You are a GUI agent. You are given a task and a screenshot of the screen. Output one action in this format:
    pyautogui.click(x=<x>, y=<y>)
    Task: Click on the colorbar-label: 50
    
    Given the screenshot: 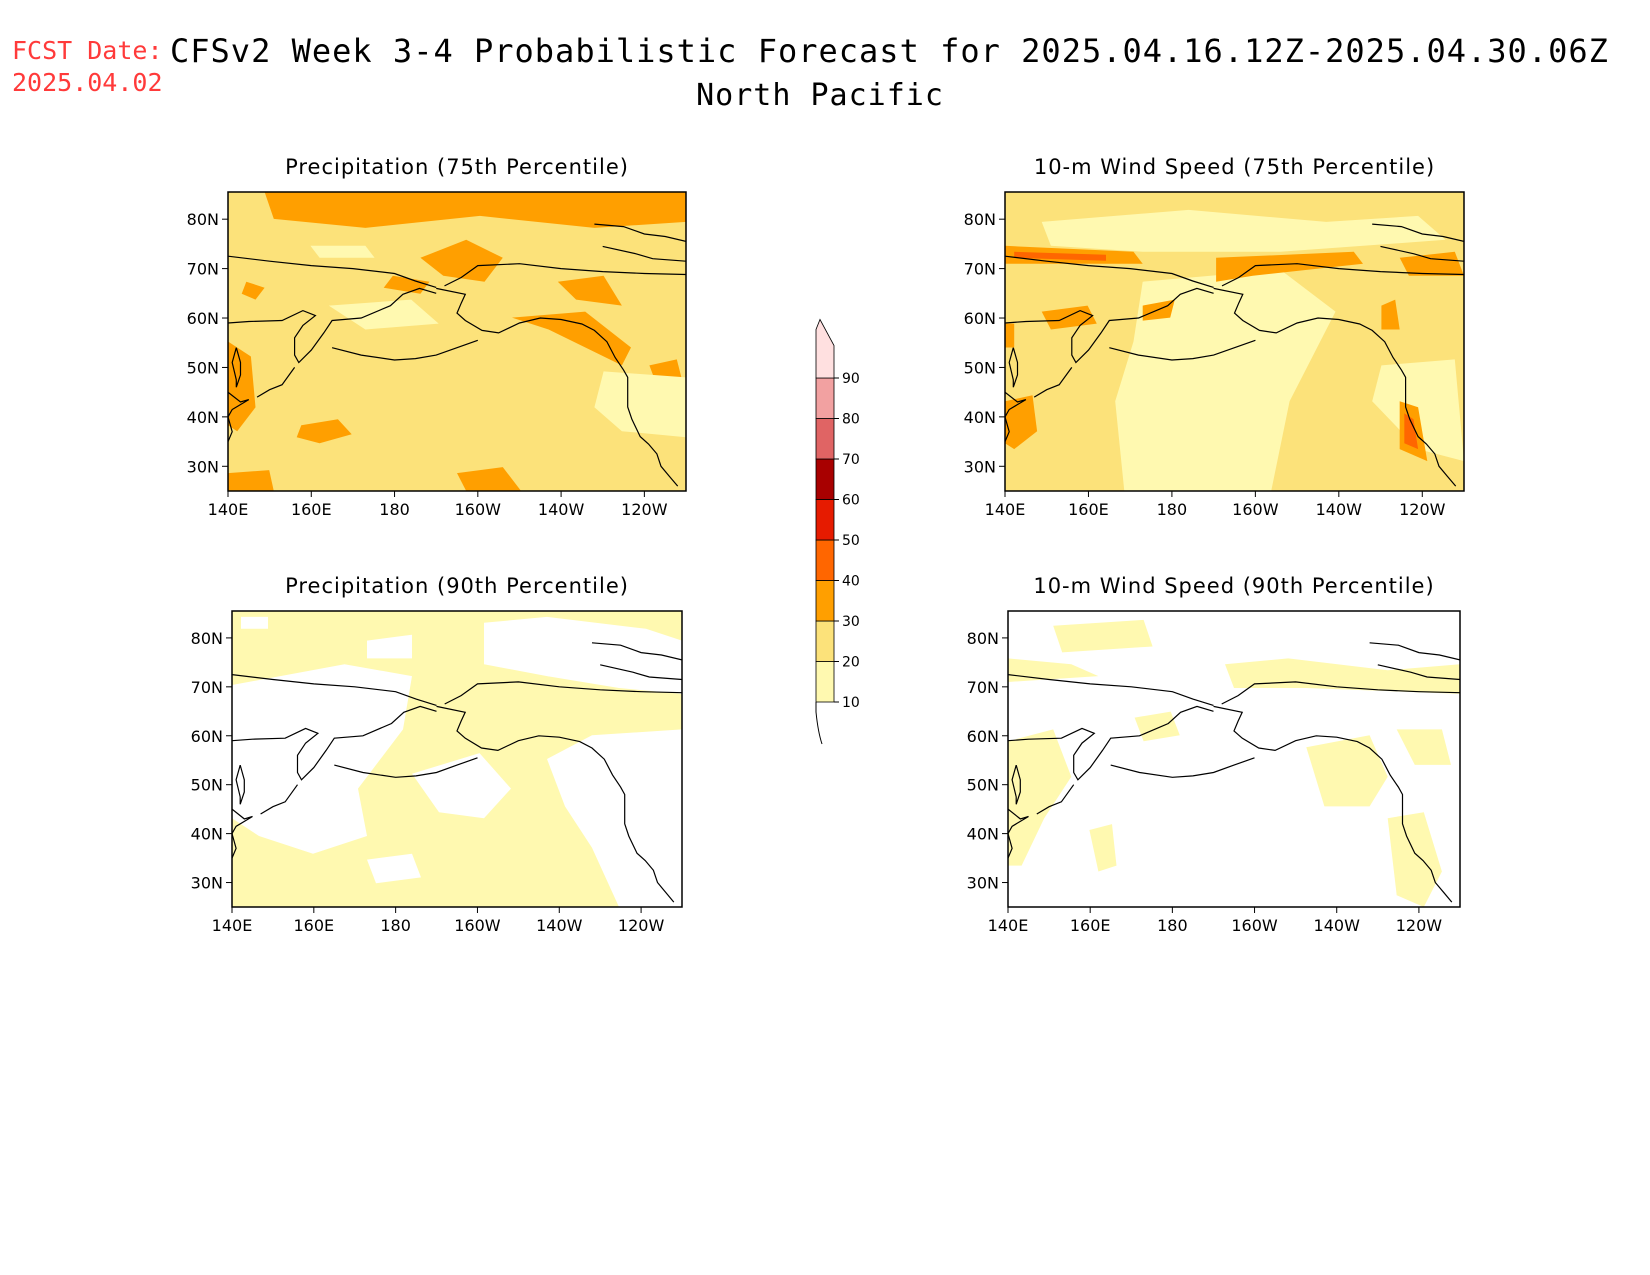 What is the action you would take?
    pyautogui.click(x=851, y=541)
    